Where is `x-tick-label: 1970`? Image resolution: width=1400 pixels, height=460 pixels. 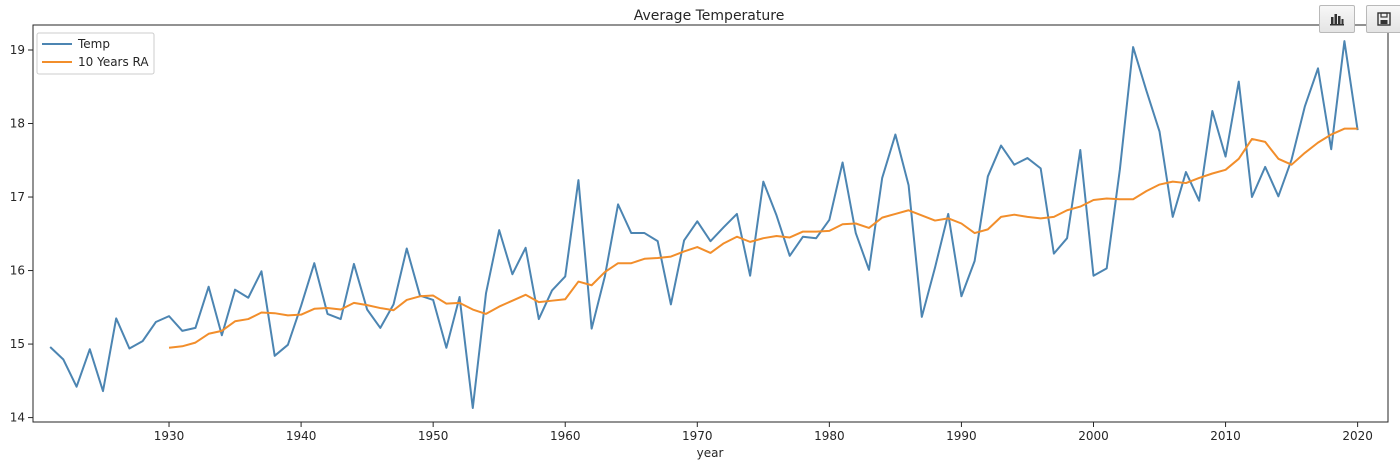 x-tick-label: 1970 is located at coordinates (697, 436).